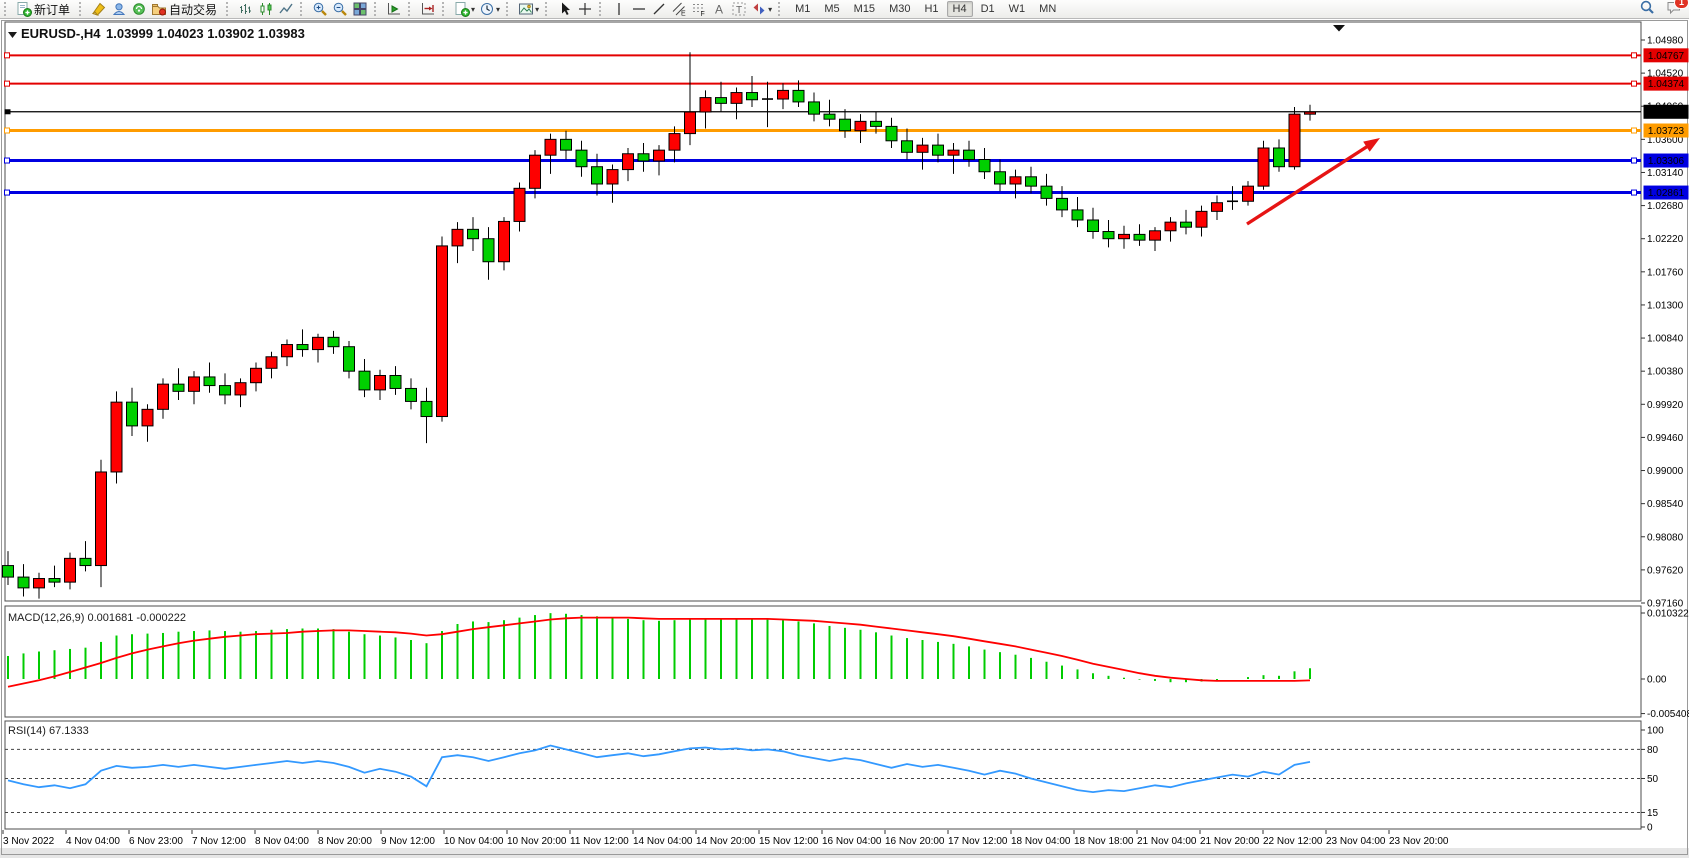 This screenshot has width=1689, height=858. I want to click on svg-text: F, so click(703, 14).